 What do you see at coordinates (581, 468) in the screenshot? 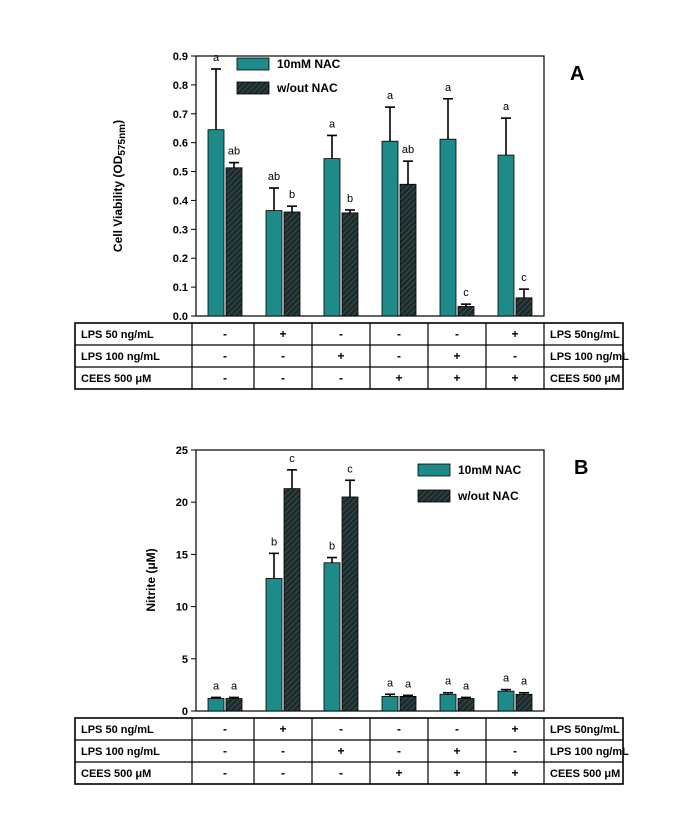
I see `panel-label: B` at bounding box center [581, 468].